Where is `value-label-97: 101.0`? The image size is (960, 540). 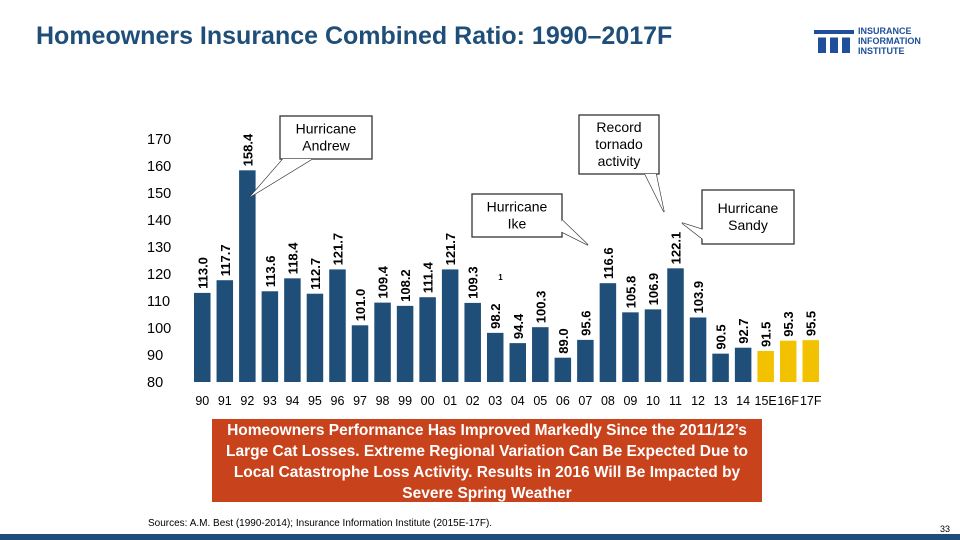
value-label-97: 101.0 is located at coordinates (360, 305).